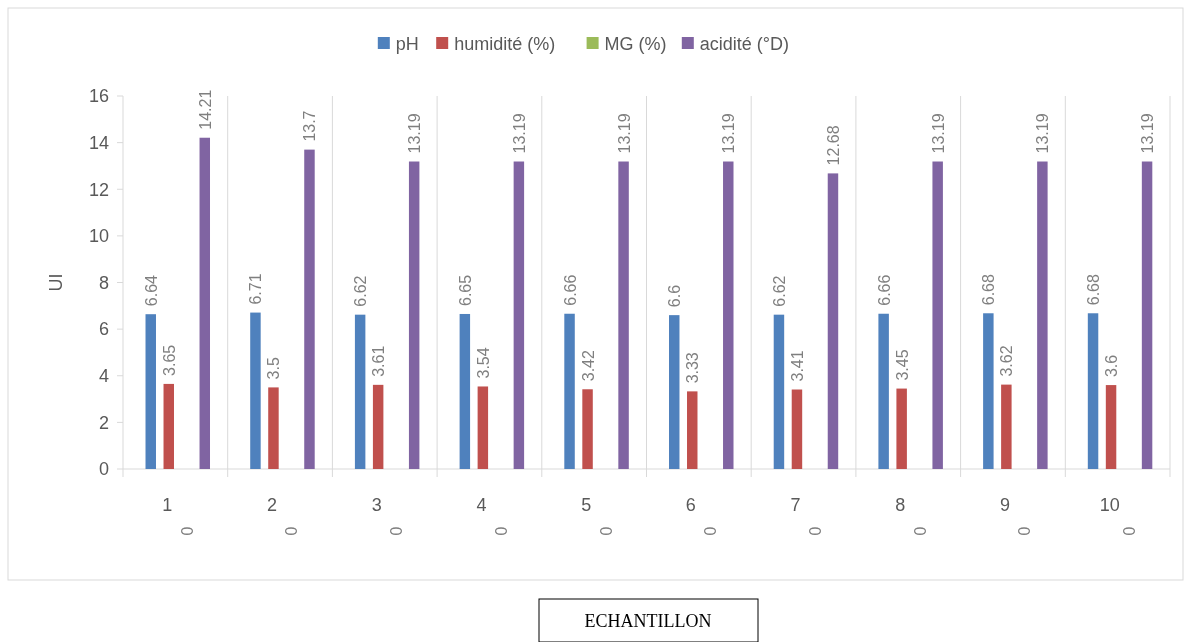 Image resolution: width=1190 pixels, height=642 pixels. Describe the element at coordinates (376, 505) in the screenshot. I see `x-tick-label: 3` at that location.